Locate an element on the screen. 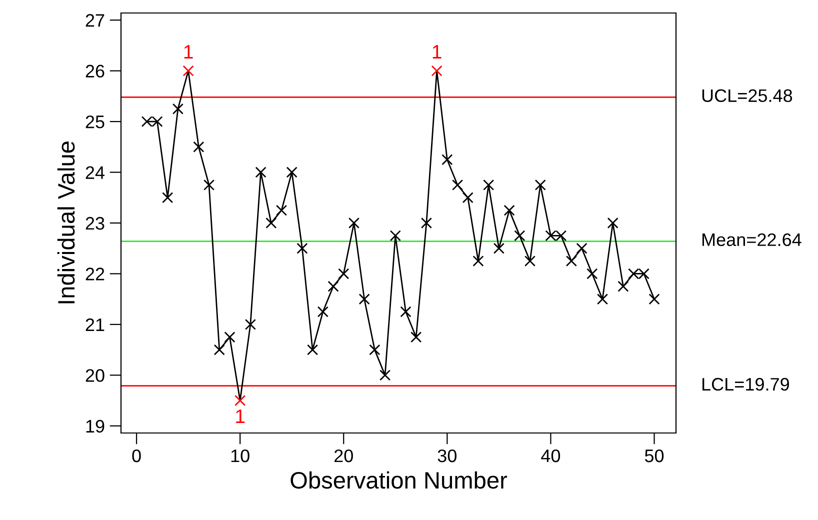 The height and width of the screenshot is (520, 818). y-axis-title: Individual Value is located at coordinates (66, 223).